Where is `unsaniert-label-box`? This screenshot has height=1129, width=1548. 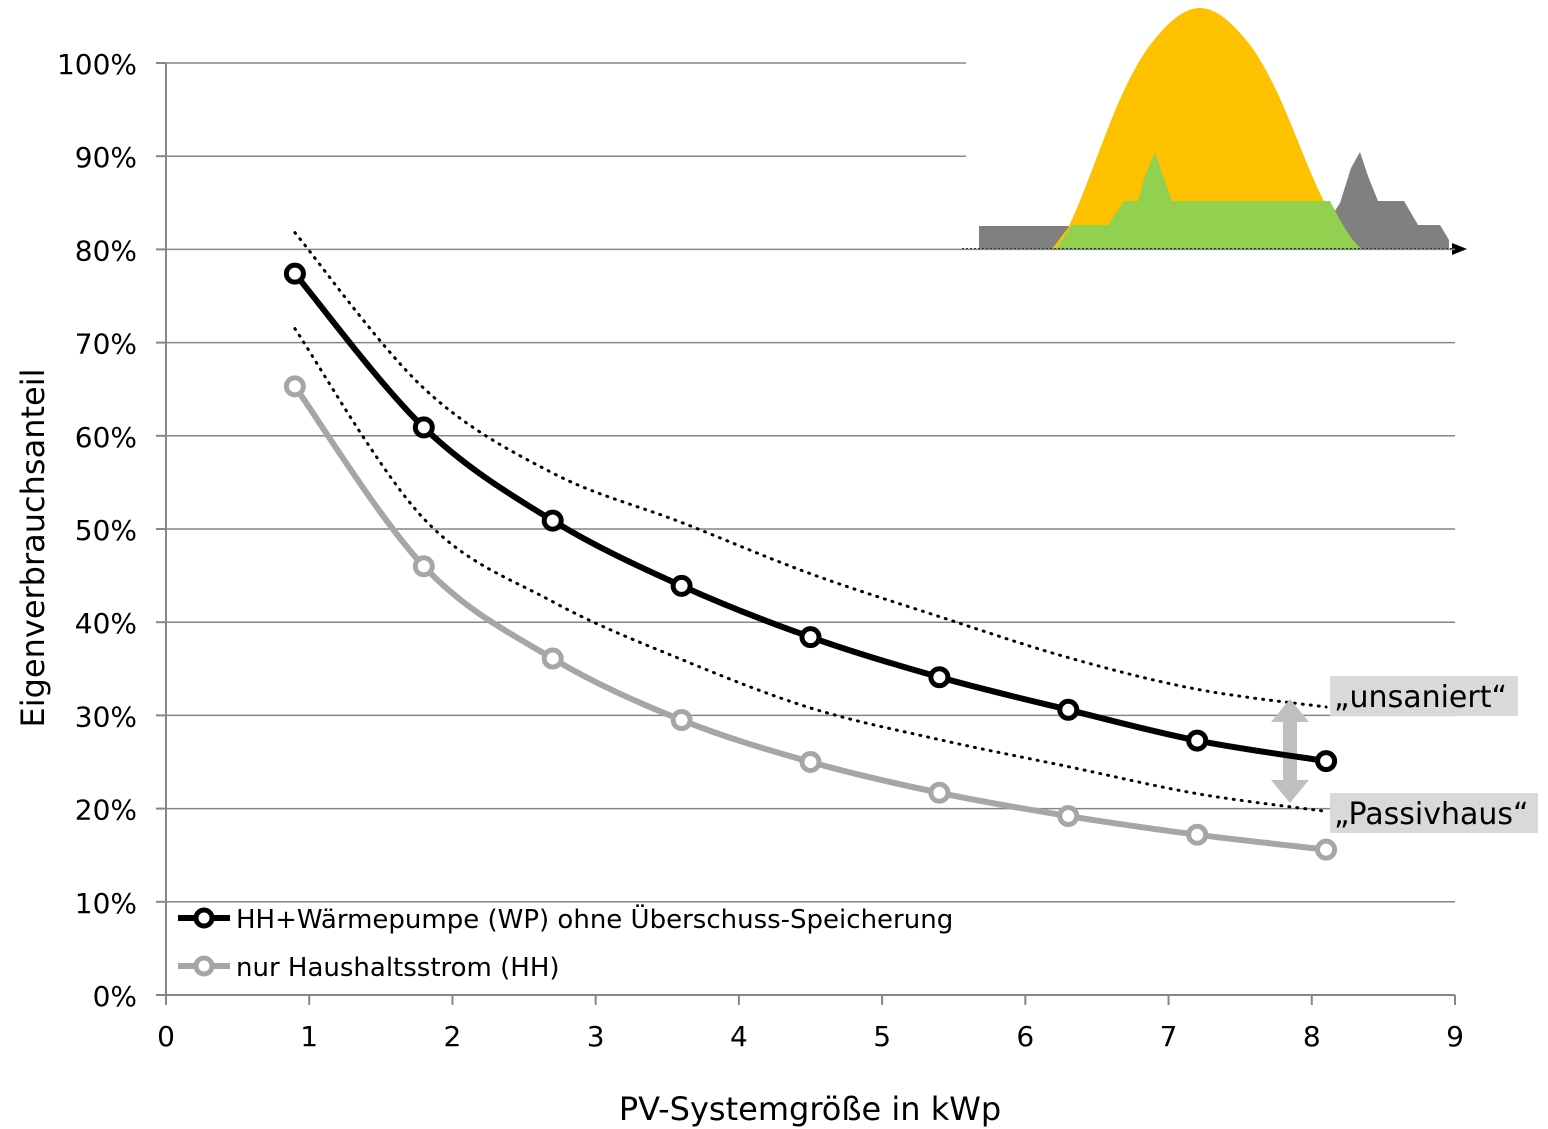 unsaniert-label-box is located at coordinates (1424, 696).